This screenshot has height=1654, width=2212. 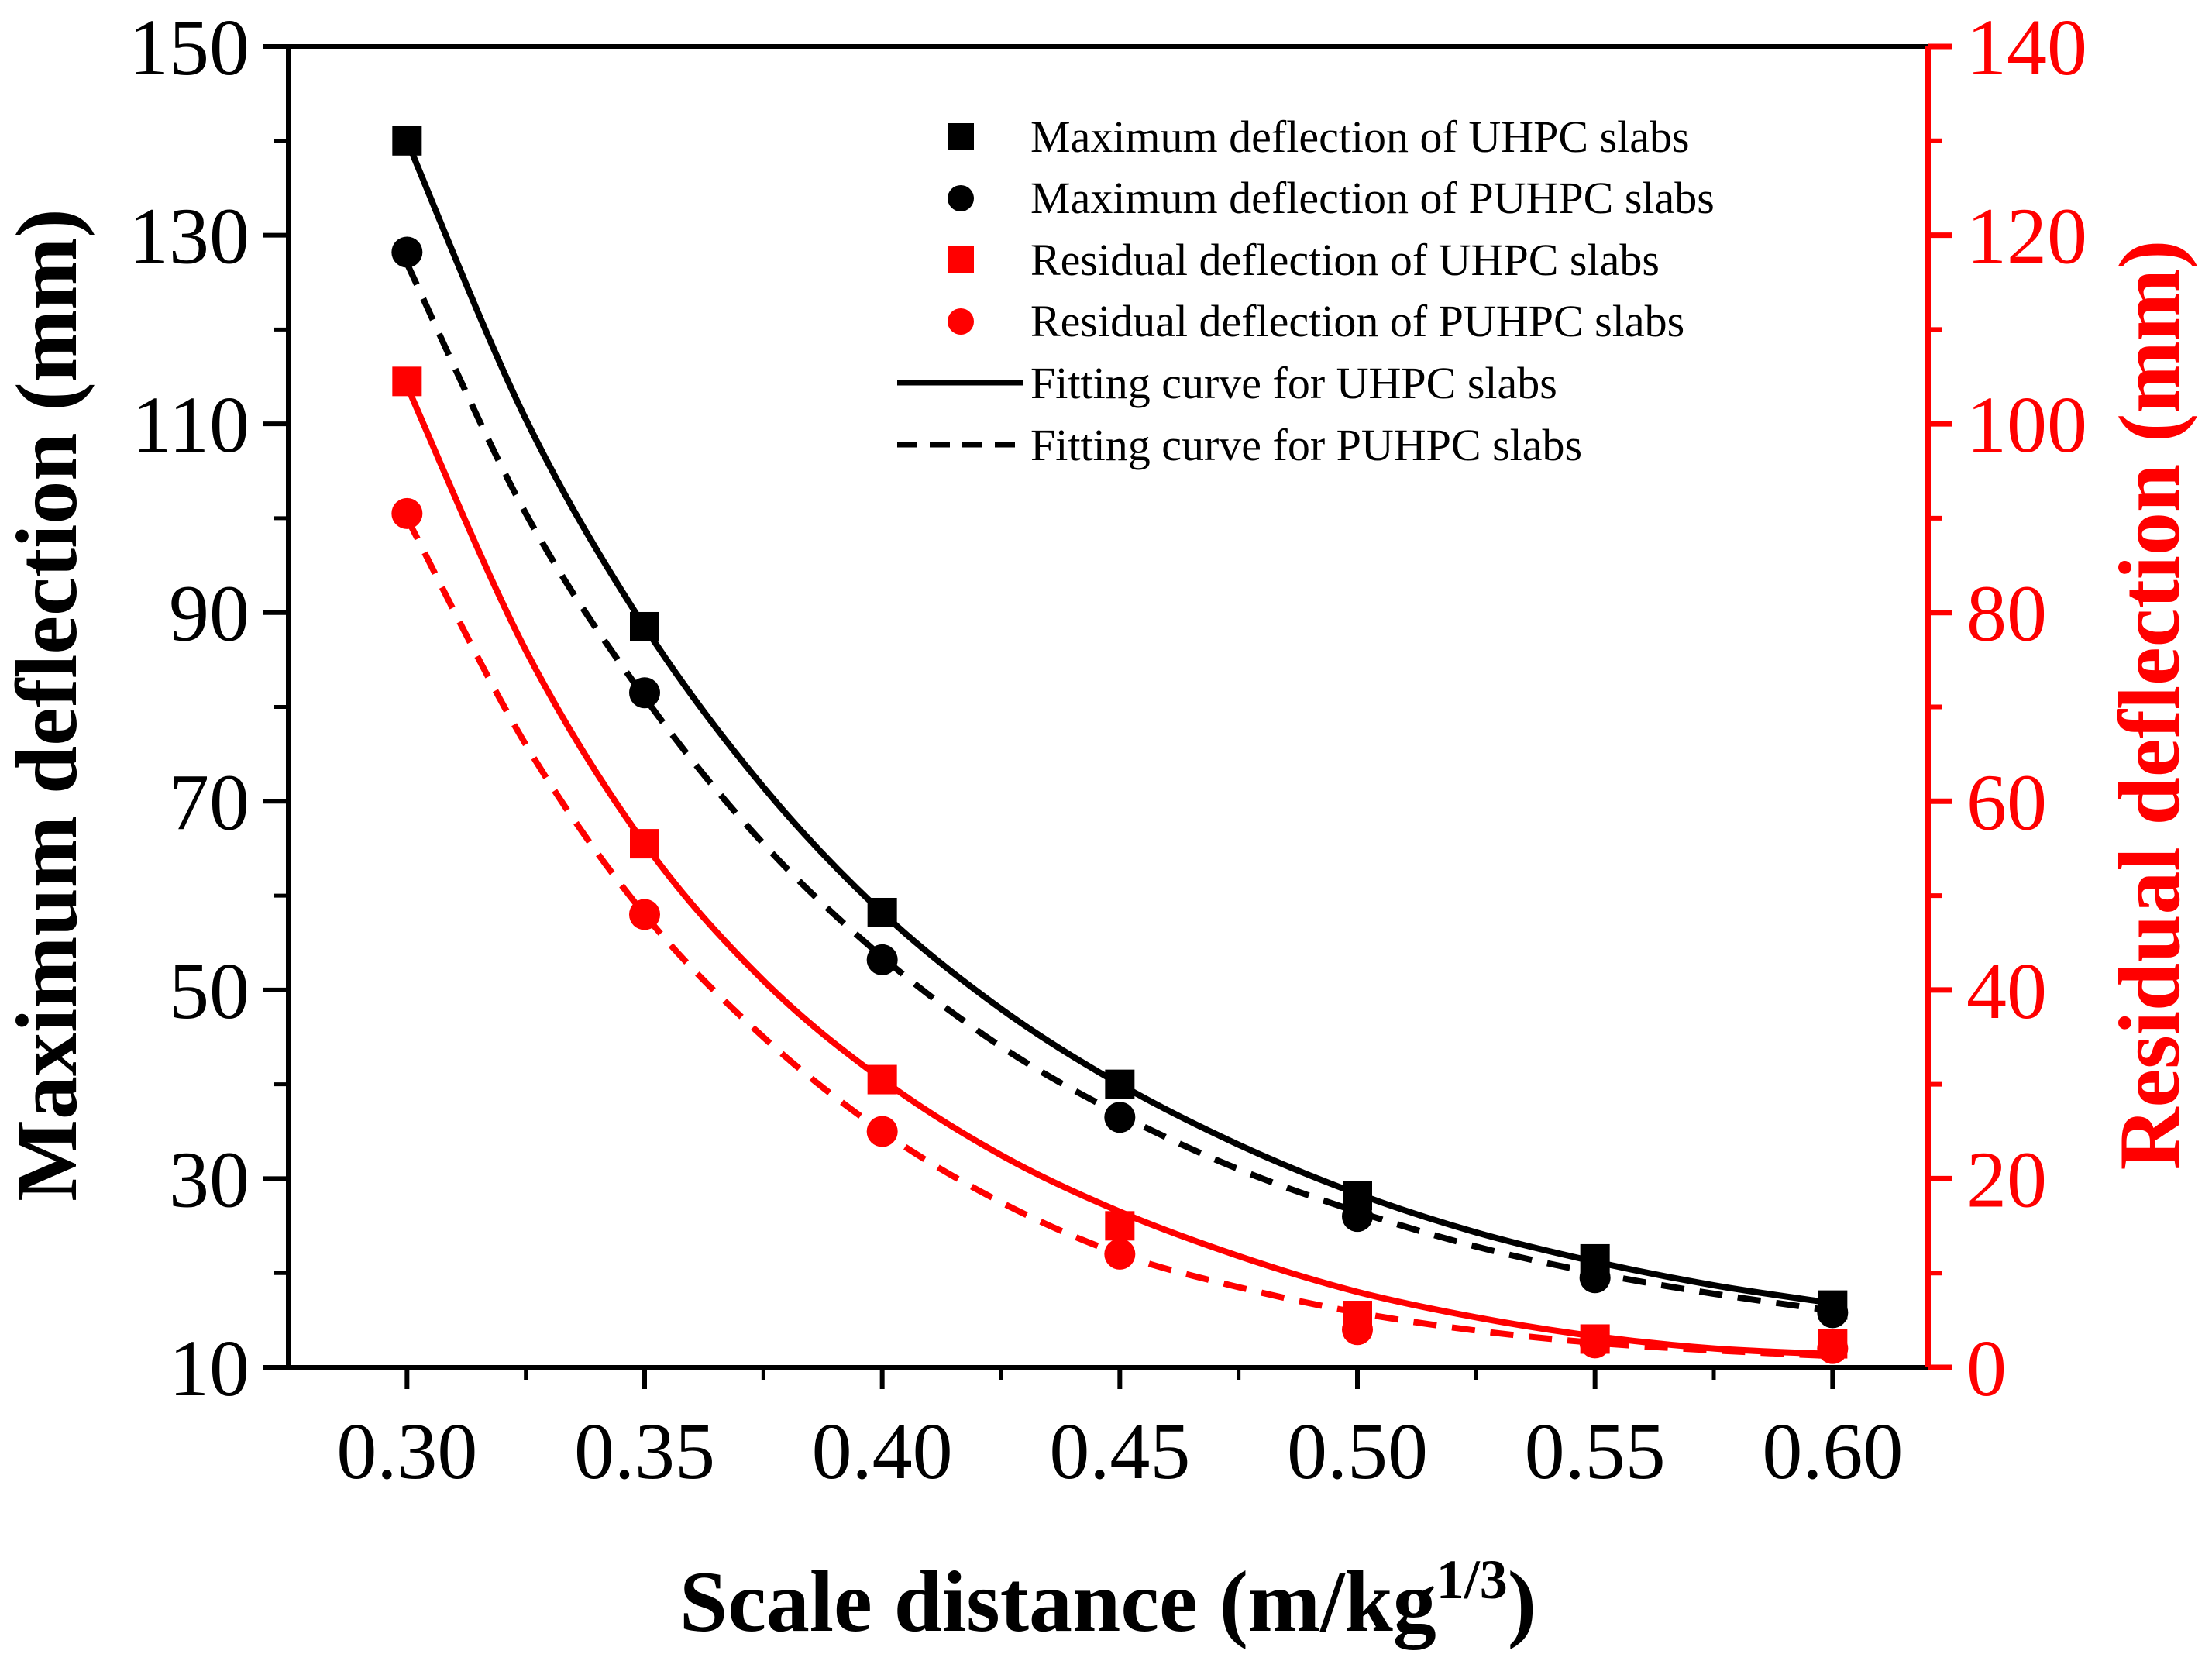 What do you see at coordinates (1119, 1451) in the screenshot?
I see `x-tick-label: 0.45` at bounding box center [1119, 1451].